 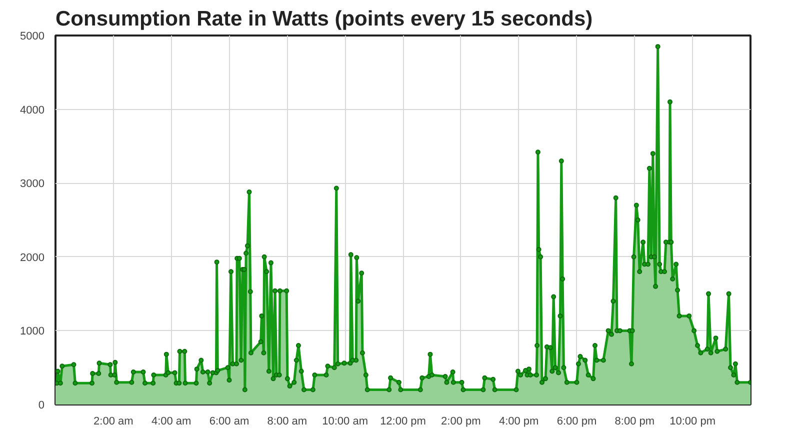 I want to click on x-tick-label: 4:00 pm, so click(x=518, y=422).